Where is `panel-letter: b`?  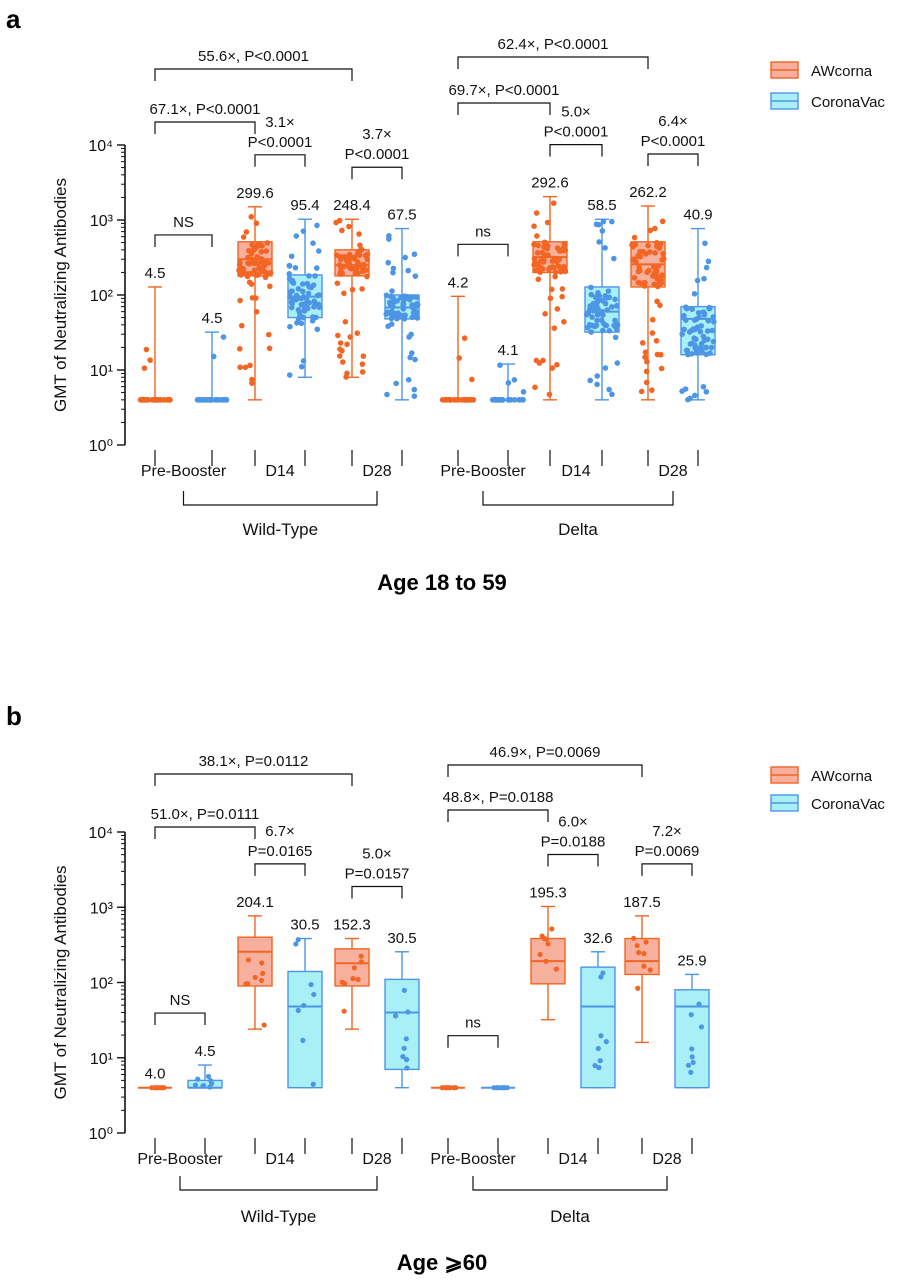 panel-letter: b is located at coordinates (14, 716).